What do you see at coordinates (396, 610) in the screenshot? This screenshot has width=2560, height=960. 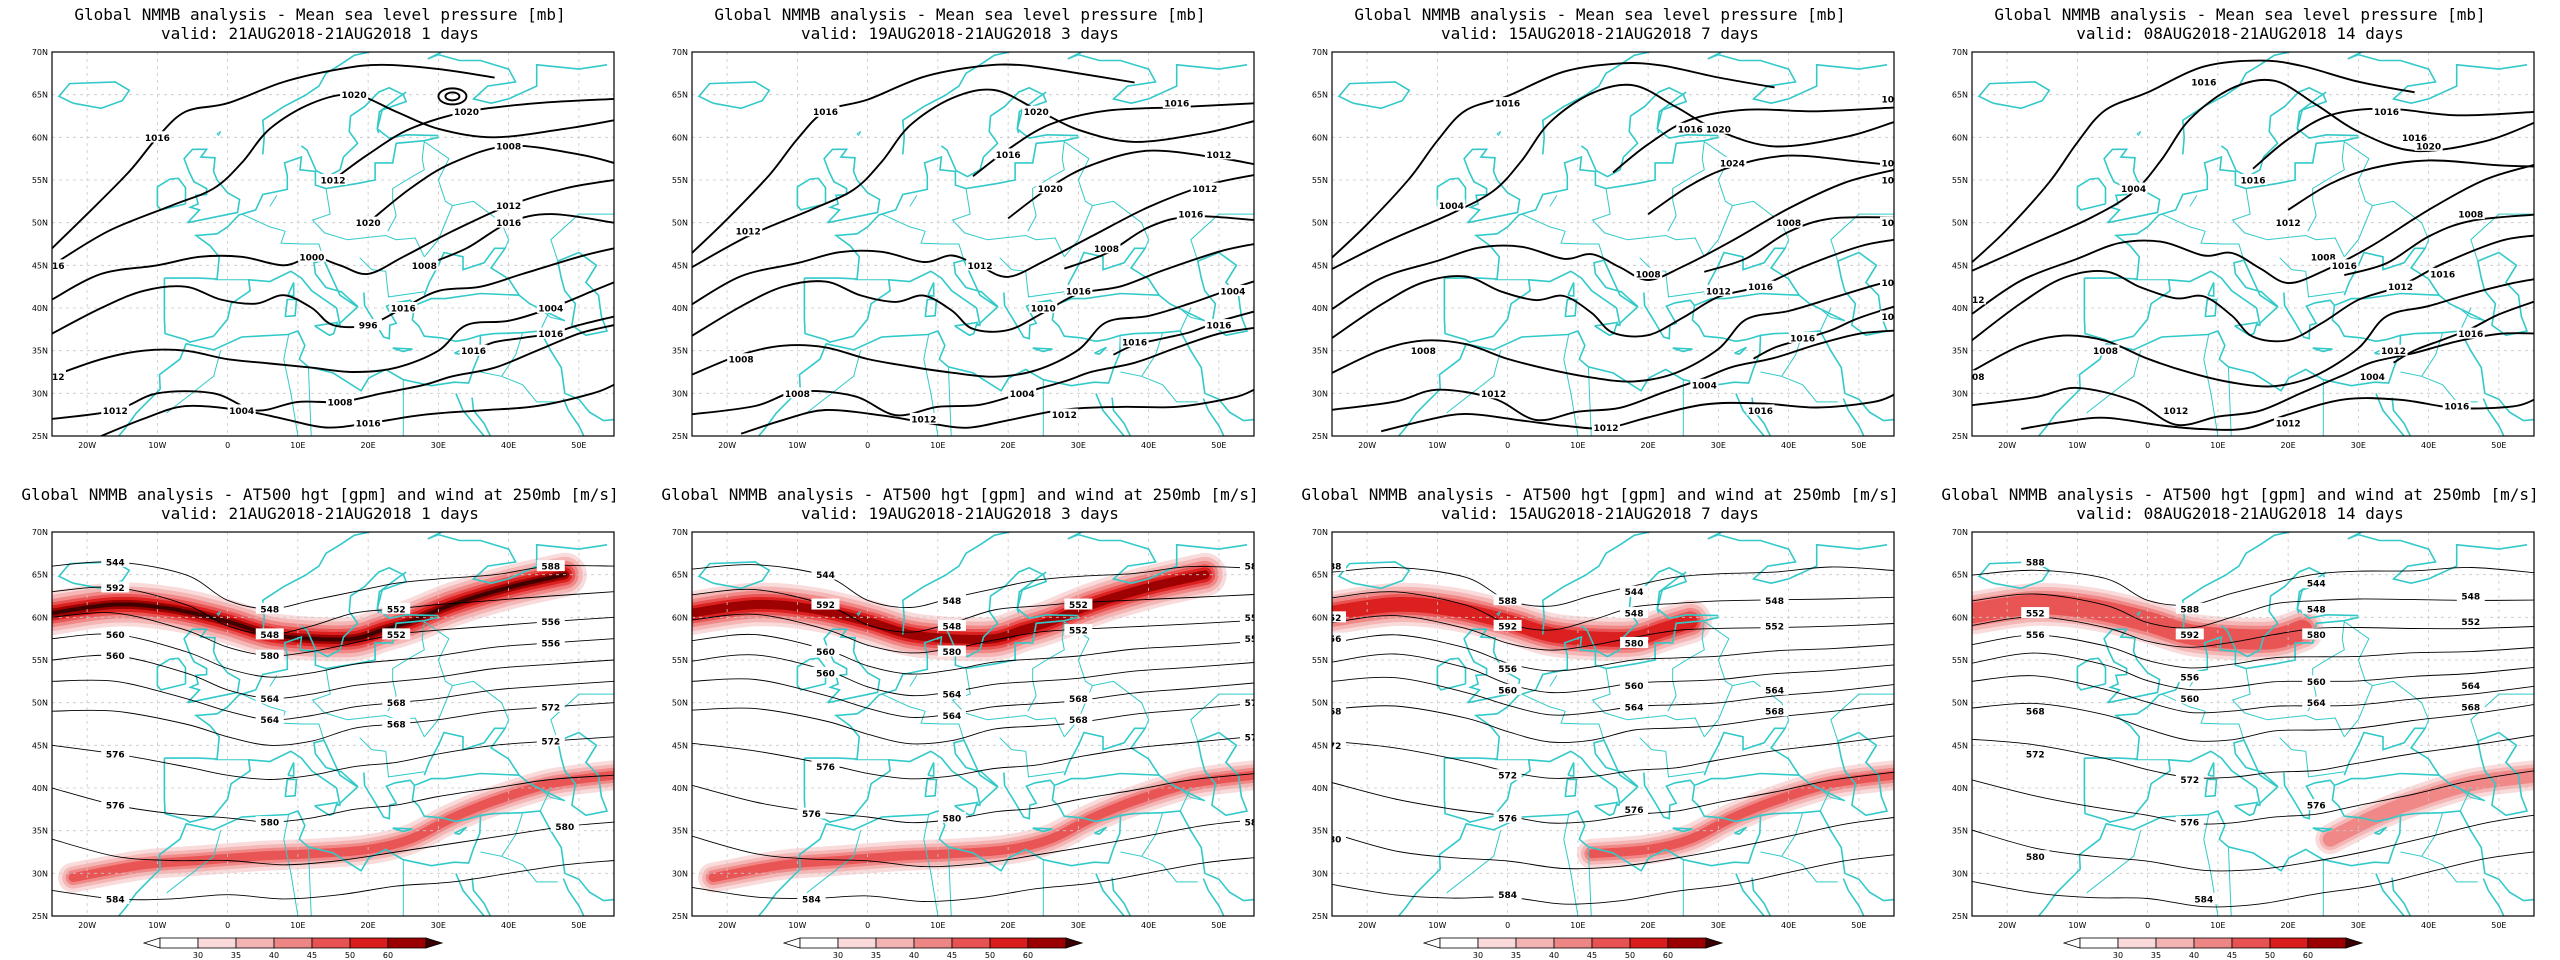 I see `contour-label: 552` at bounding box center [396, 610].